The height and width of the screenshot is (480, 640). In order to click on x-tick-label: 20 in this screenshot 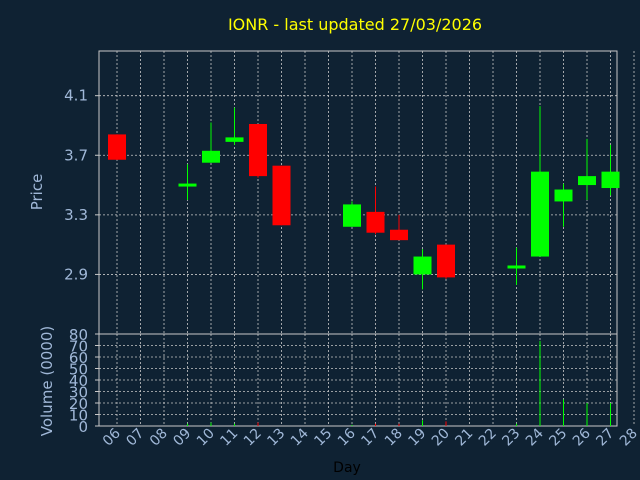, I will do `click(441, 438)`.